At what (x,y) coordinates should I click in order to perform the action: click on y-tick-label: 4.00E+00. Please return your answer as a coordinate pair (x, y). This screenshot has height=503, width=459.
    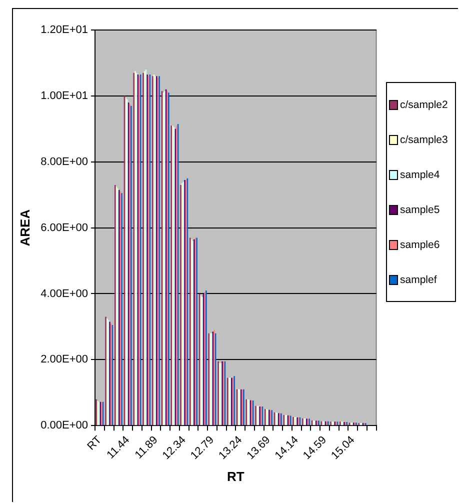
    Looking at the image, I should click on (64, 294).